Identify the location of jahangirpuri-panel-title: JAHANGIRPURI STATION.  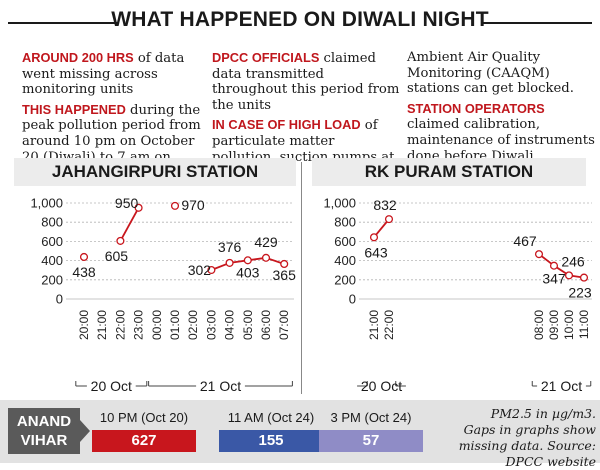
(155, 172).